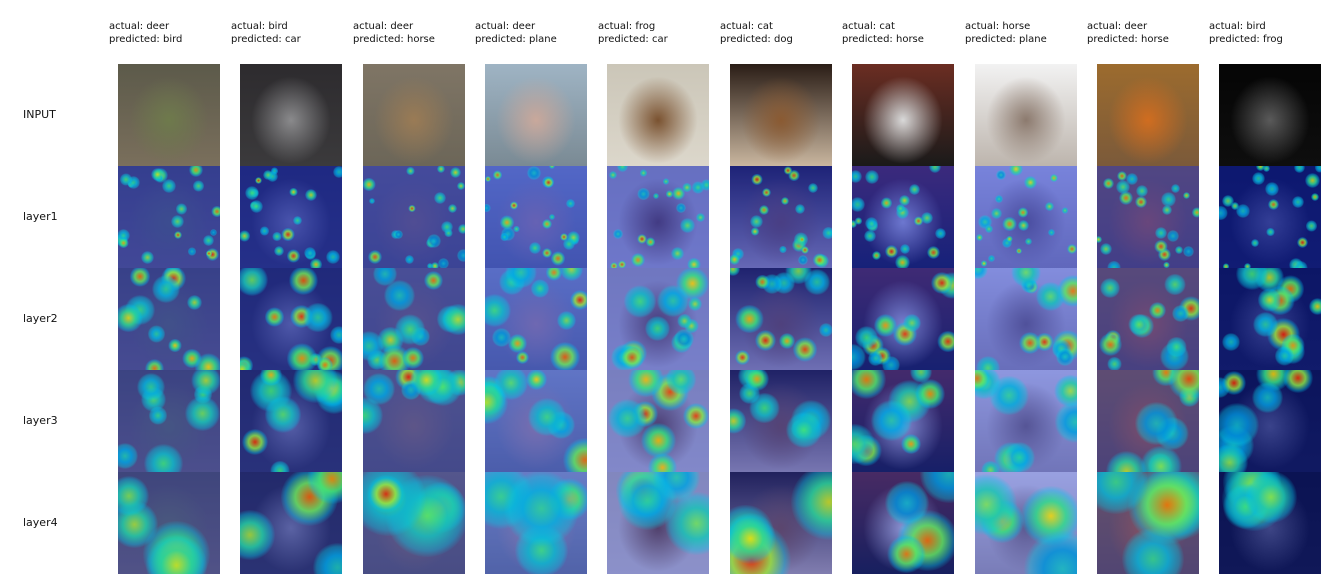 This screenshot has height=587, width=1336. I want to click on predicted-label: predicted: frog, so click(1246, 39).